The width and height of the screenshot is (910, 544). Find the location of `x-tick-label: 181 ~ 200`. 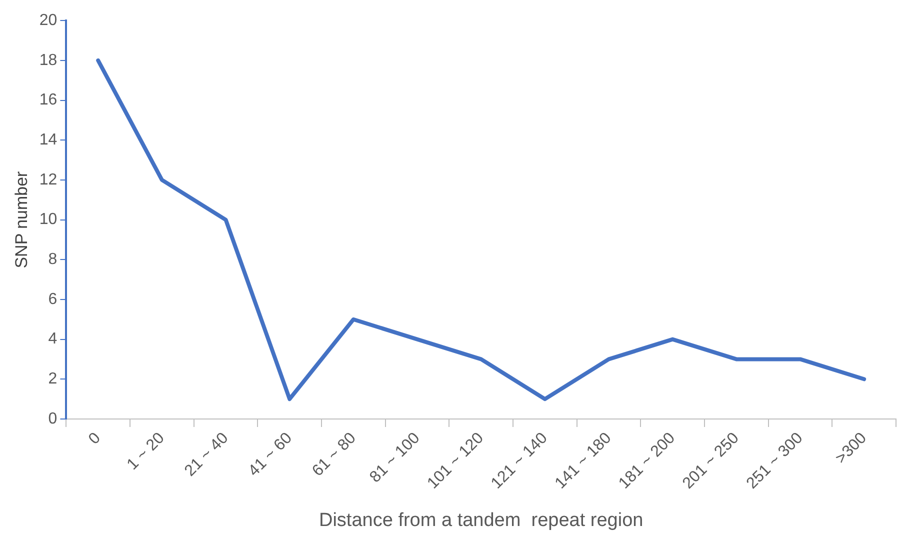

x-tick-label: 181 ~ 200 is located at coordinates (647, 461).